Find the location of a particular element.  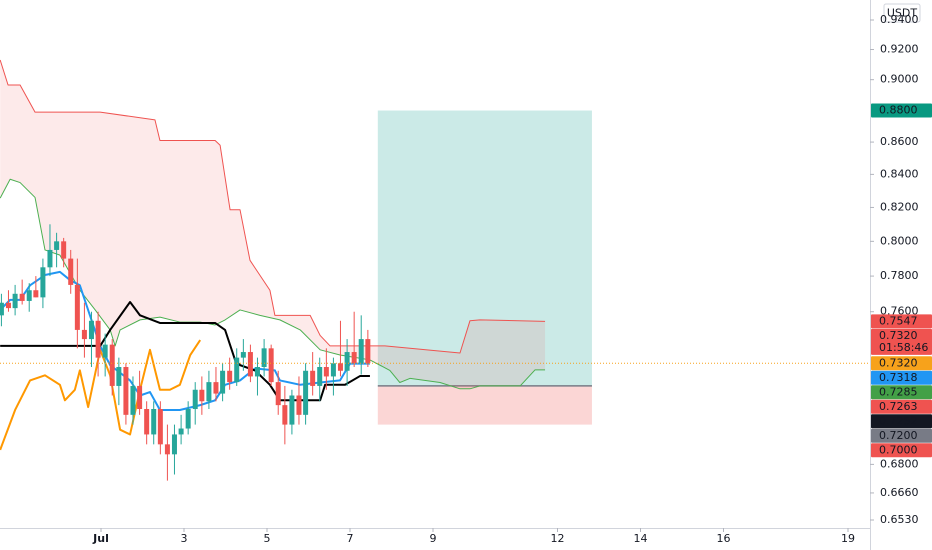

price-label: 0.7252 is located at coordinates (898, 420).